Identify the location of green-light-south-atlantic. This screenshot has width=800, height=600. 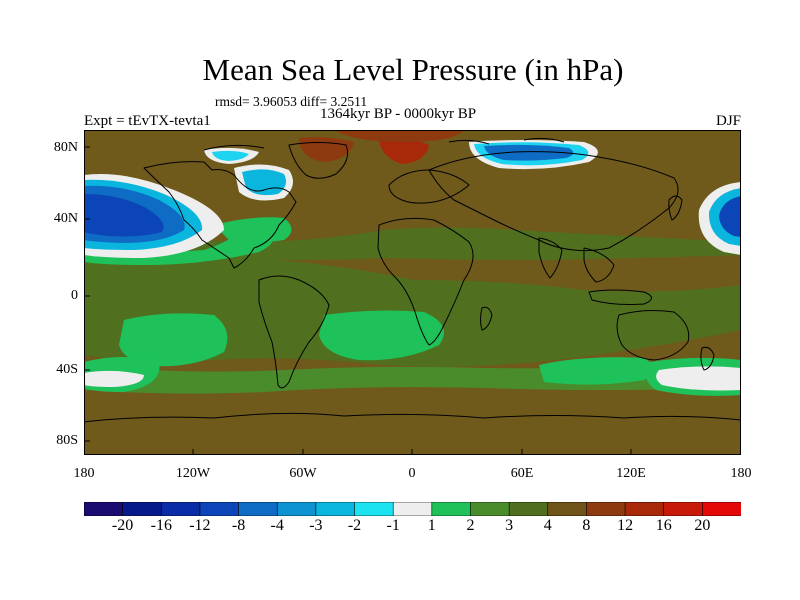
(381, 335).